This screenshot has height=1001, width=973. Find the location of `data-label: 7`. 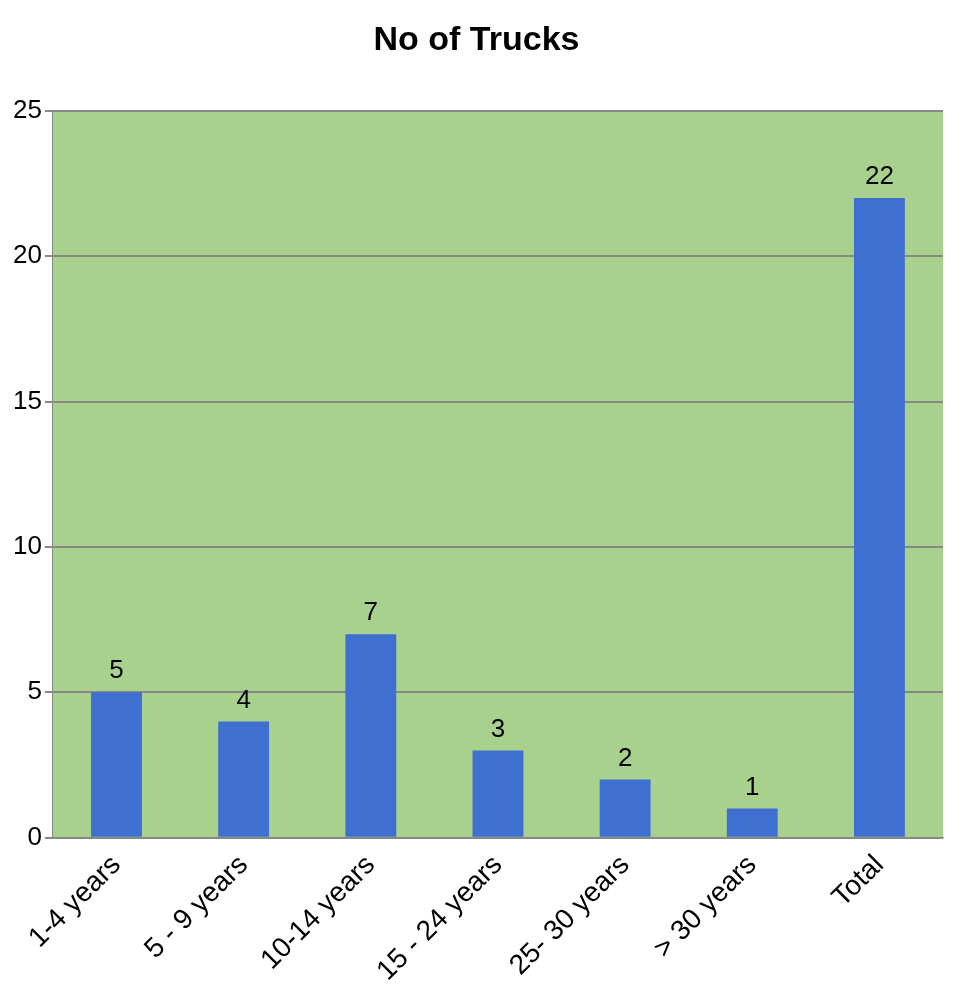

data-label: 7 is located at coordinates (371, 611).